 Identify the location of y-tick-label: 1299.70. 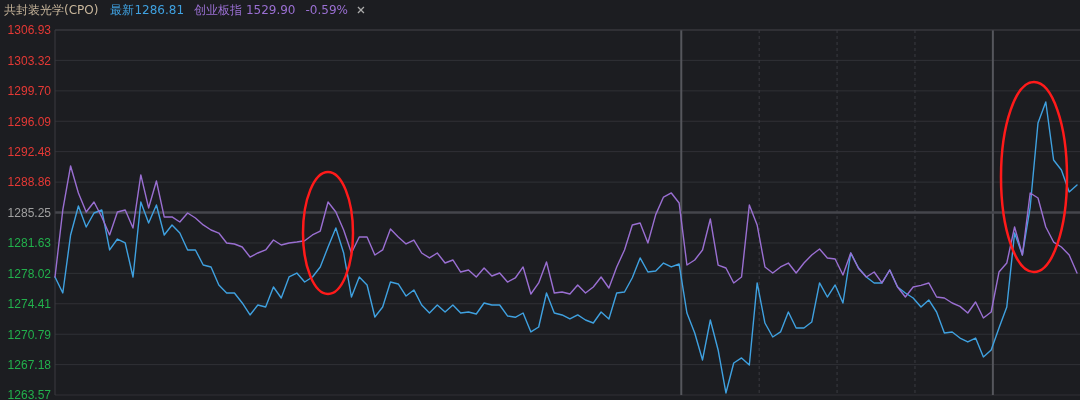
(29, 91).